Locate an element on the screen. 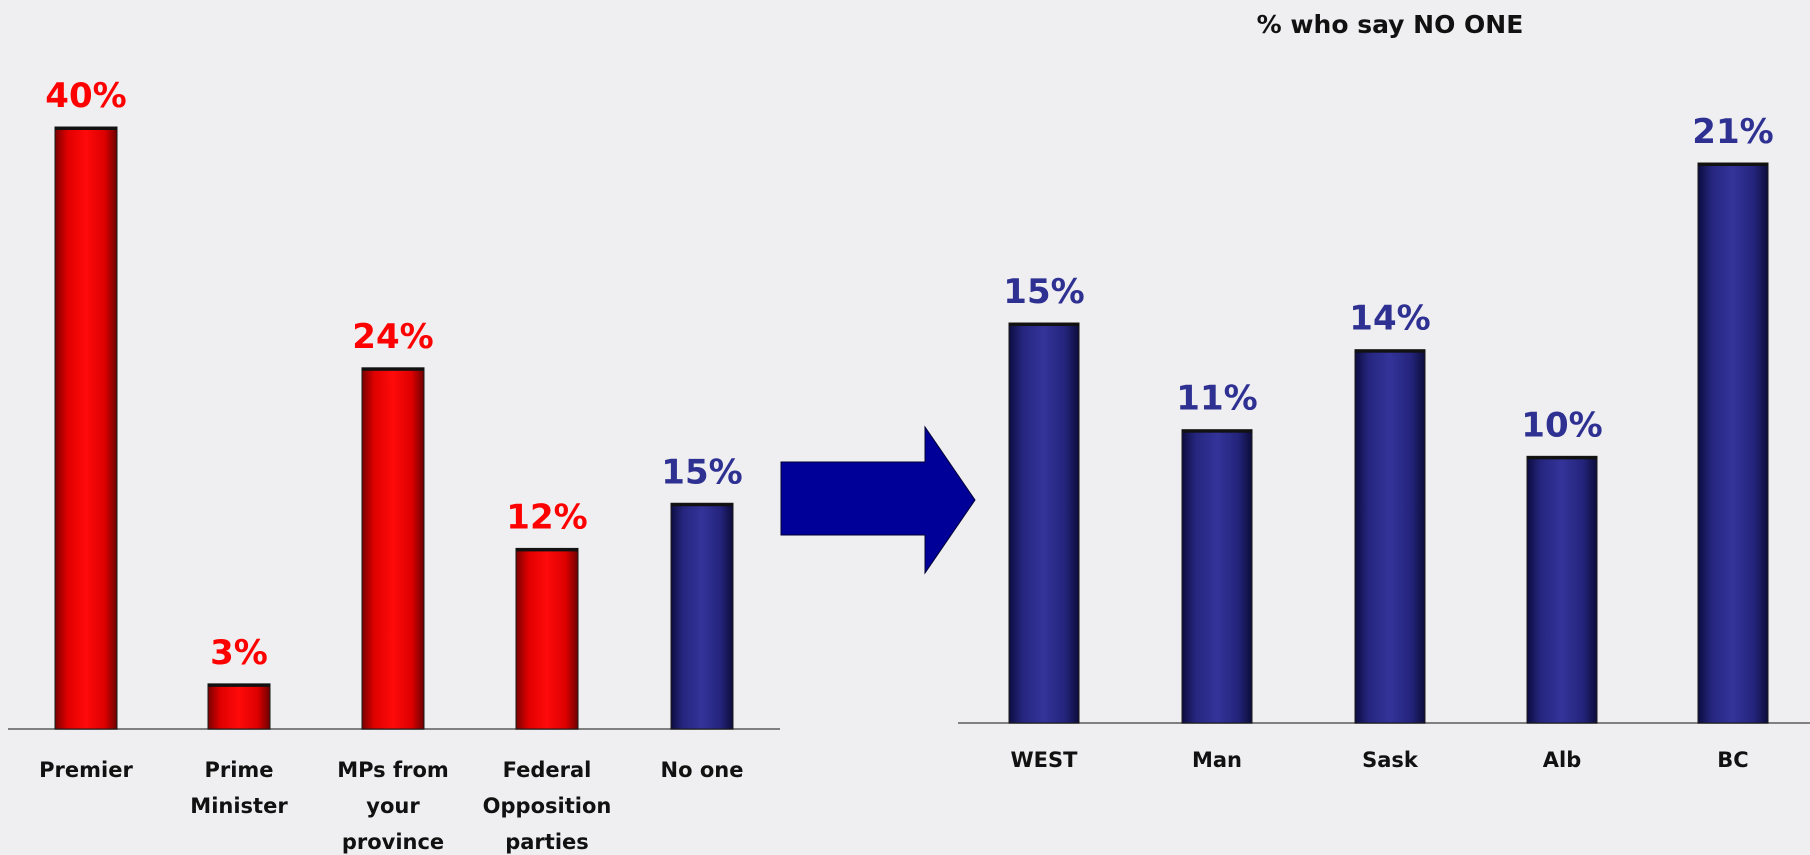 Image resolution: width=1810 pixels, height=855 pixels. value-label-left-1: 3% is located at coordinates (239, 653).